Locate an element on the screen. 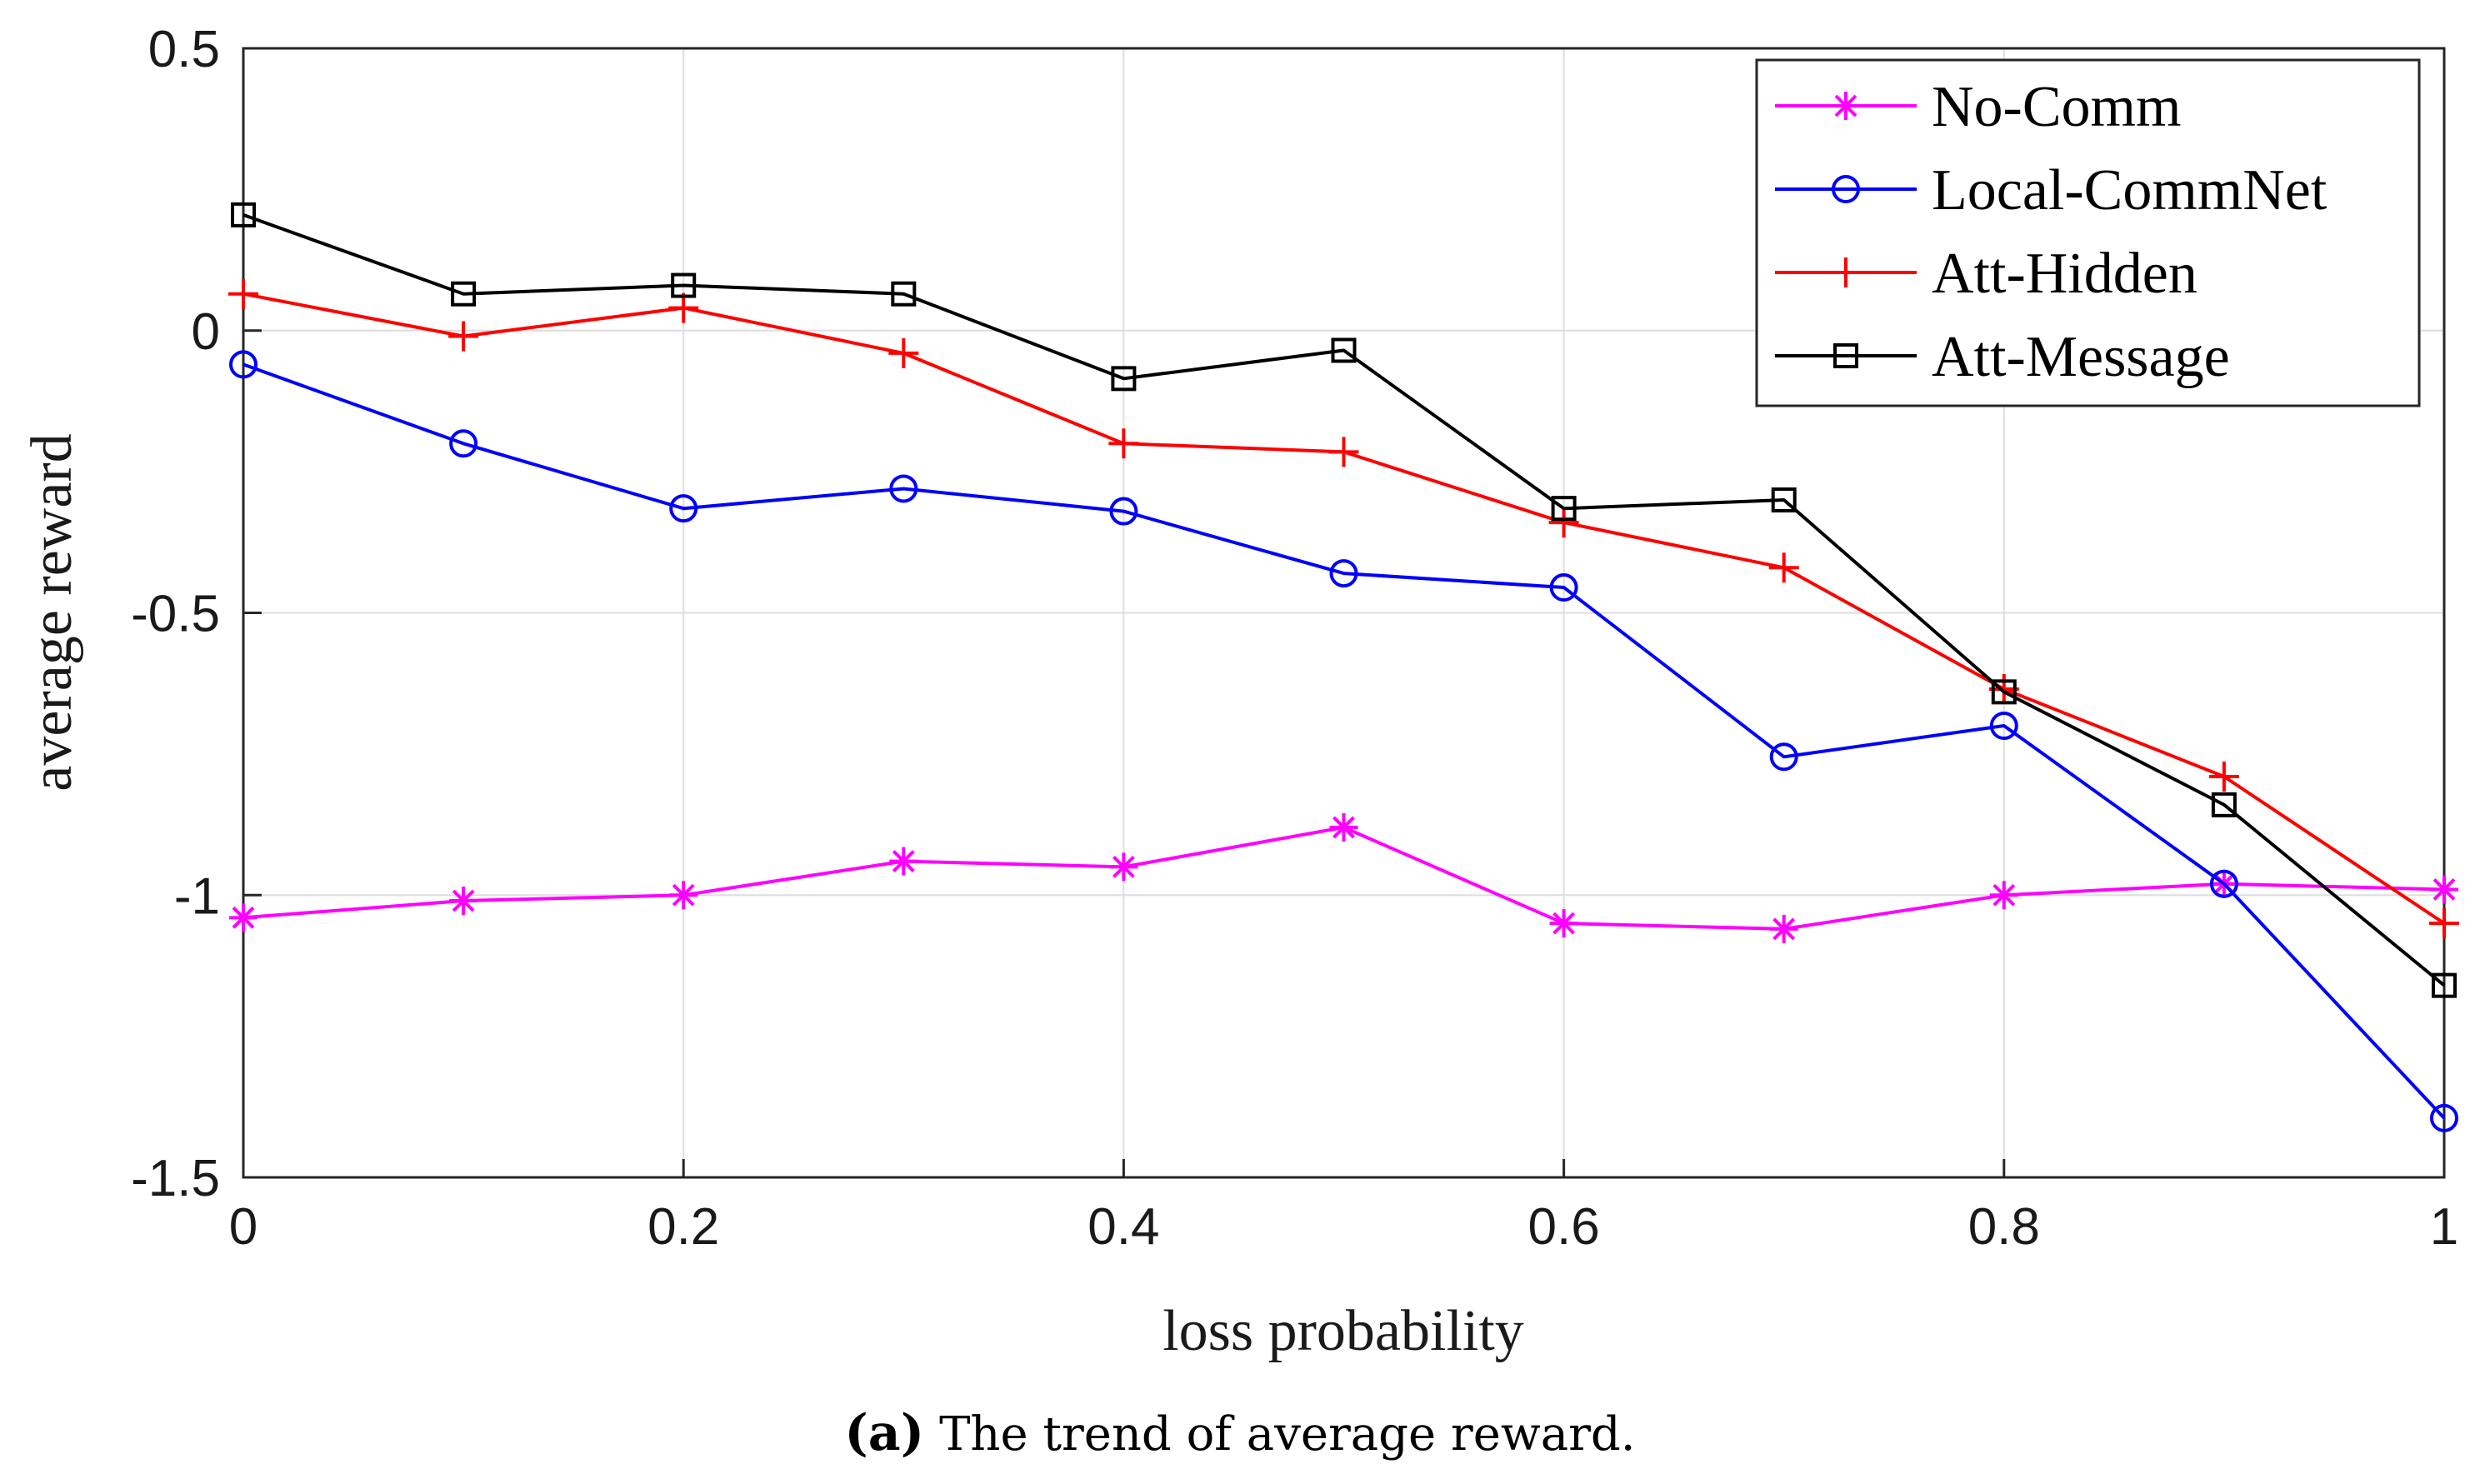 The height and width of the screenshot is (1484, 2480). legend-label-no-comm: No-Comm is located at coordinates (2056, 107).